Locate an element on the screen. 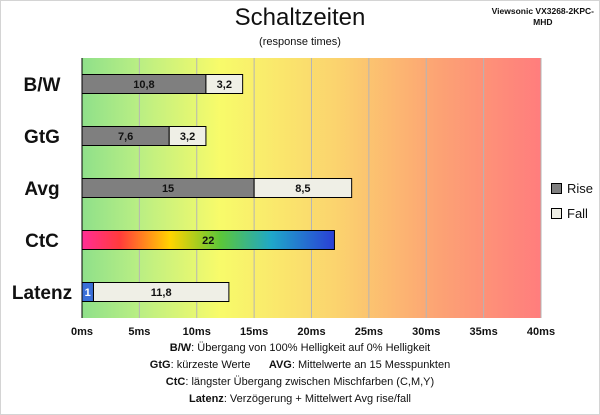 The width and height of the screenshot is (600, 415). x-tick-label: 0ms is located at coordinates (82, 332).